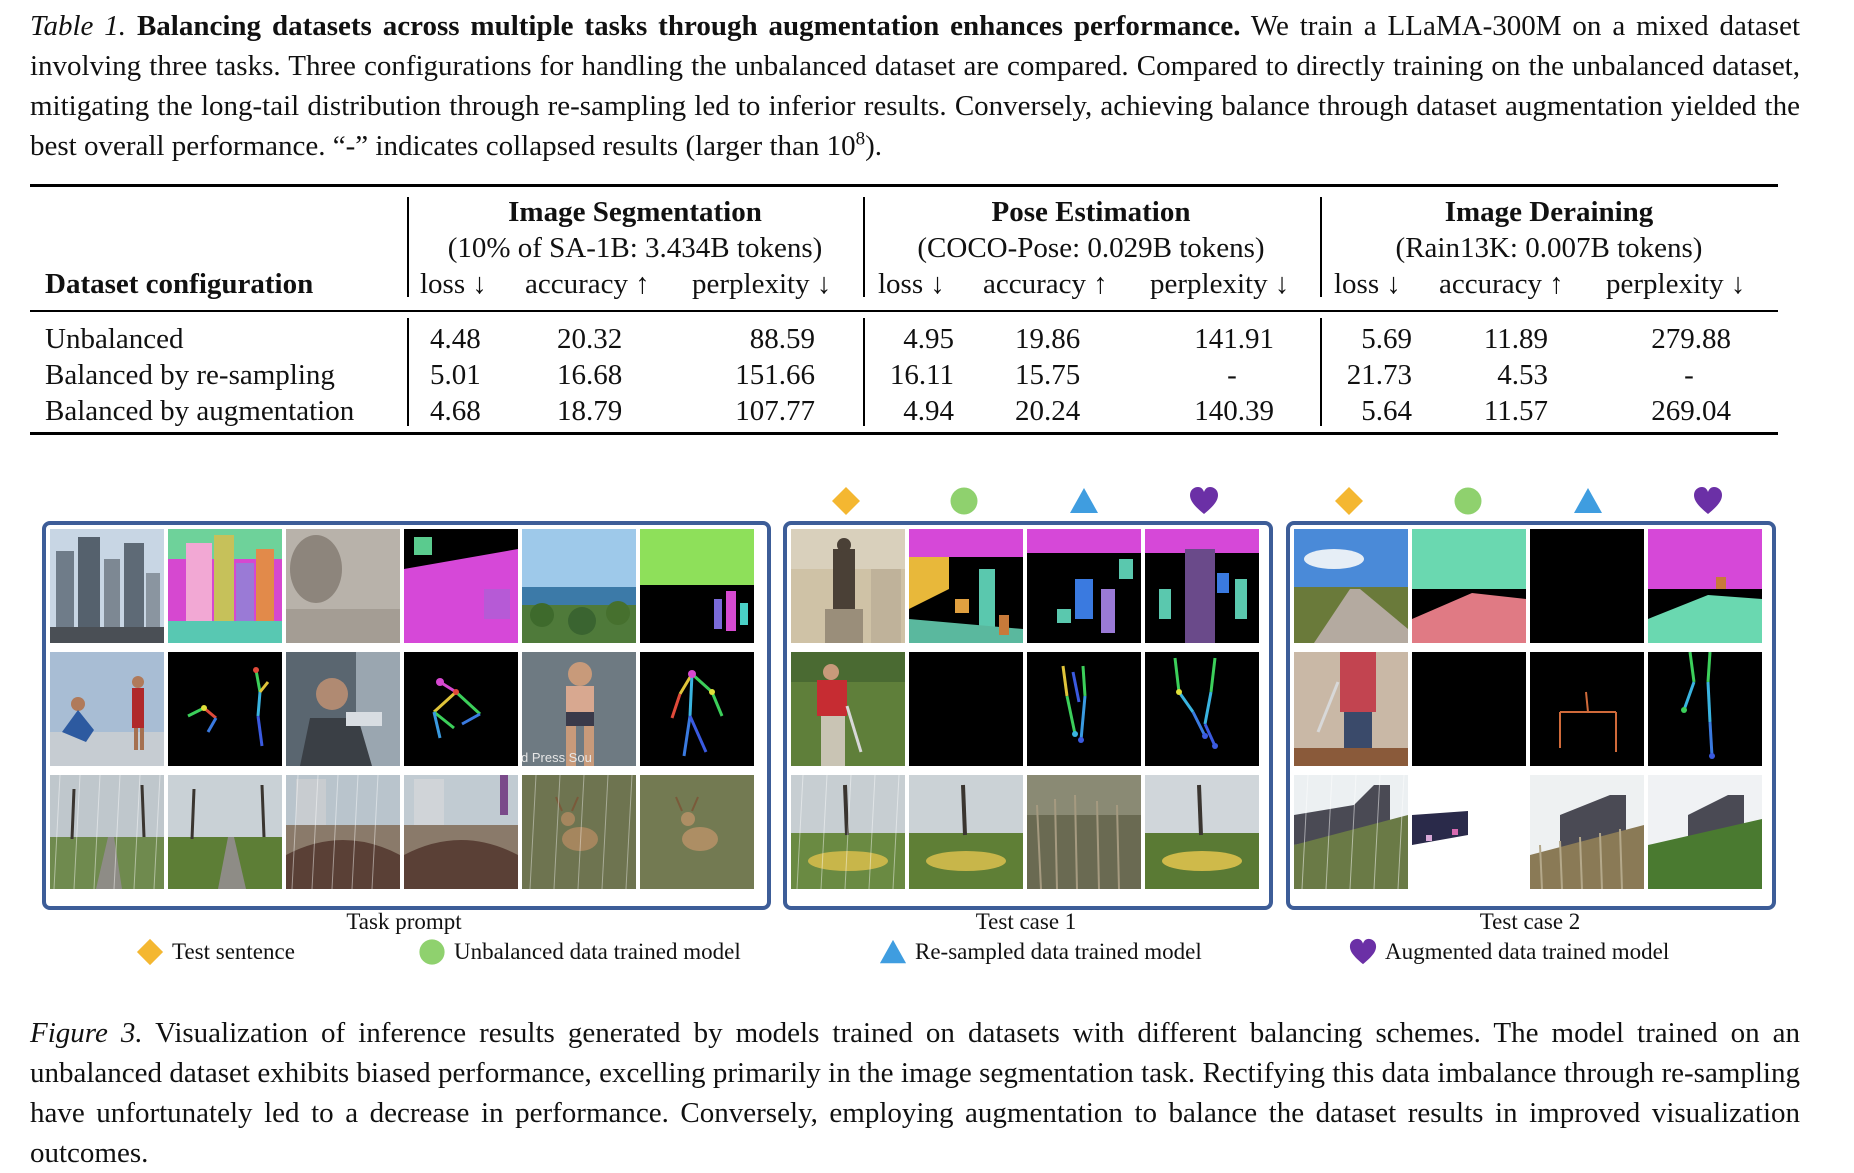 The image size is (1854, 1173). Describe the element at coordinates (1469, 832) in the screenshot. I see `test2-unbalanced-derain` at that location.